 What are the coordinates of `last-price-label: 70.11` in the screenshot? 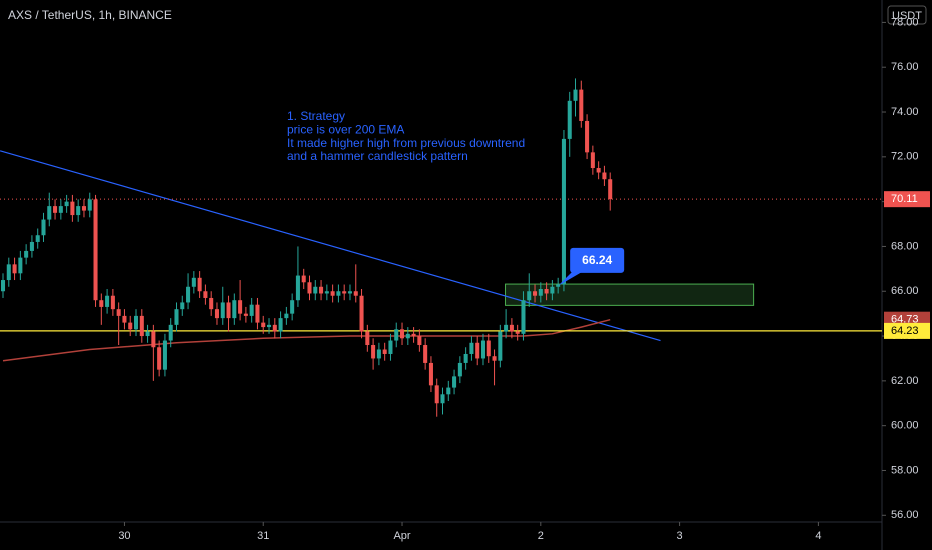 It's located at (904, 199).